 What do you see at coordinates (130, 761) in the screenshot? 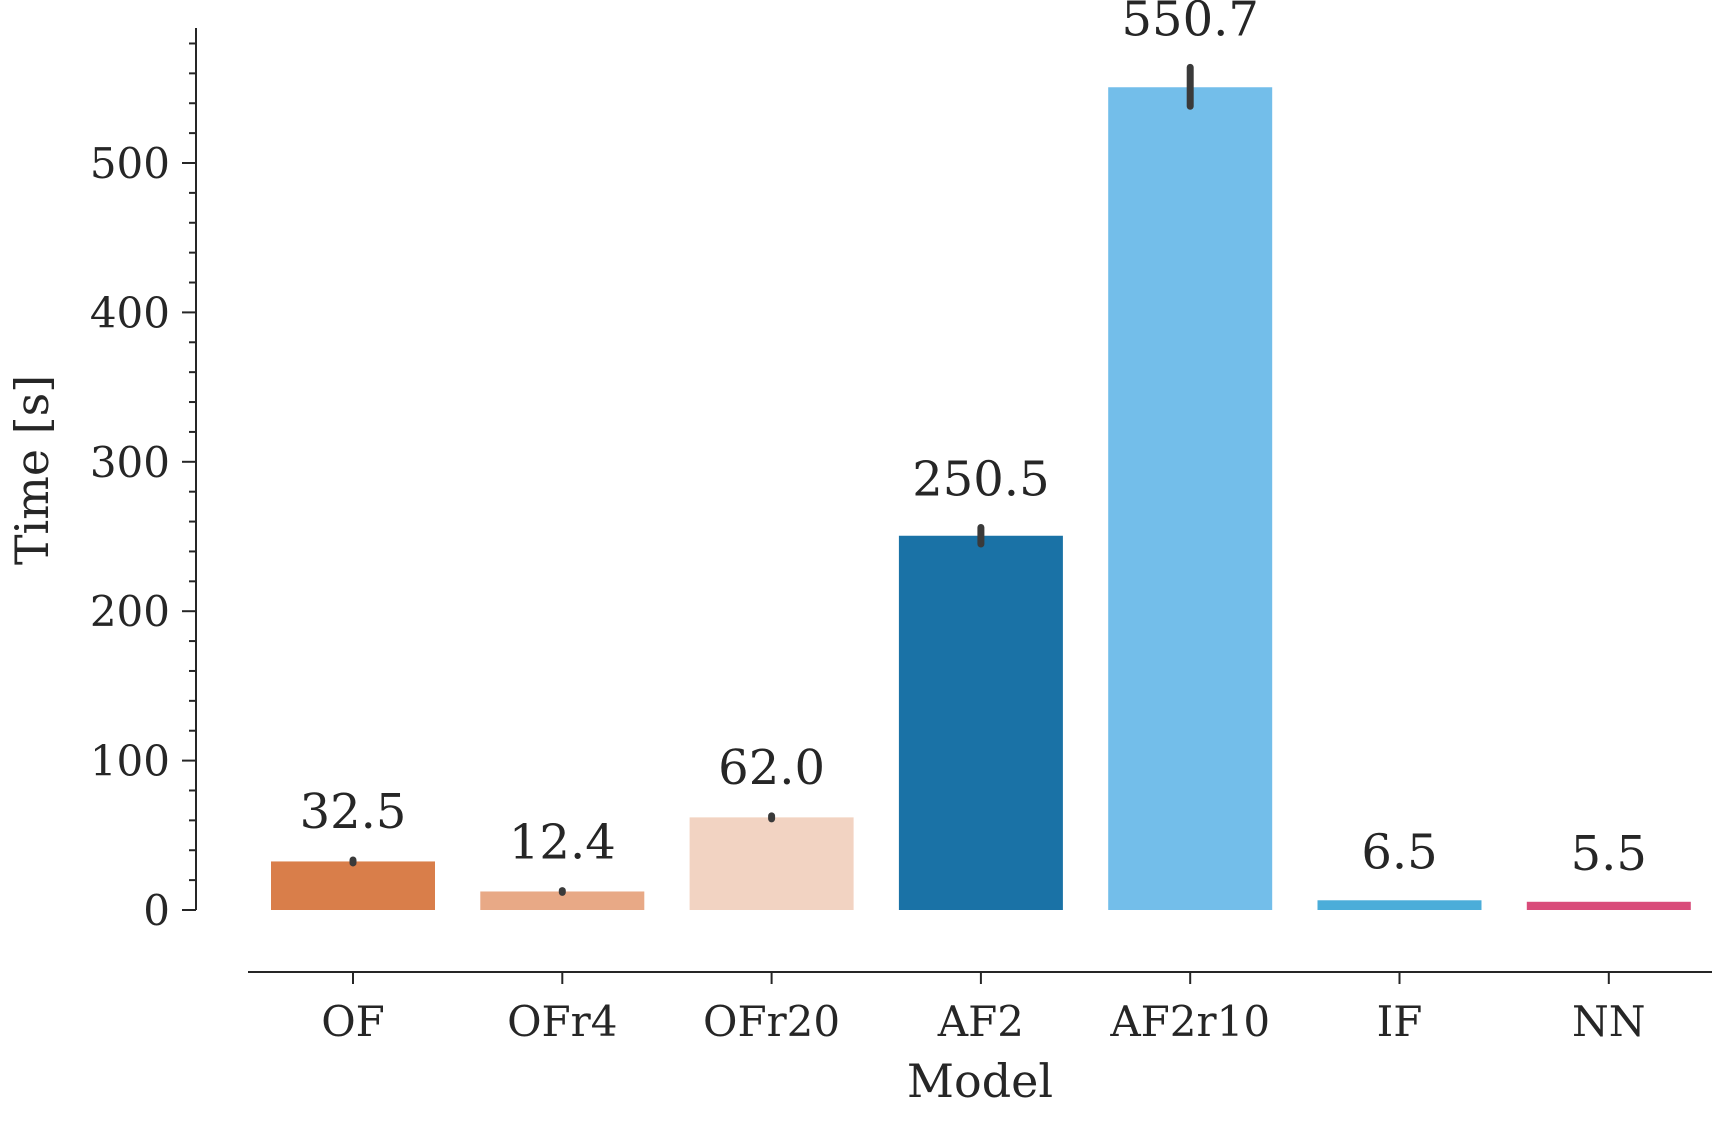
I see `y-tick-label: 100` at bounding box center [130, 761].